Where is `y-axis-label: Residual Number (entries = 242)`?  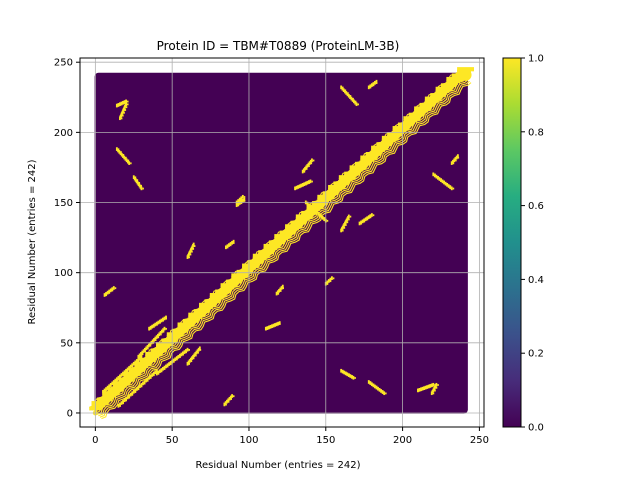
y-axis-label: Residual Number (entries = 242) is located at coordinates (32, 241).